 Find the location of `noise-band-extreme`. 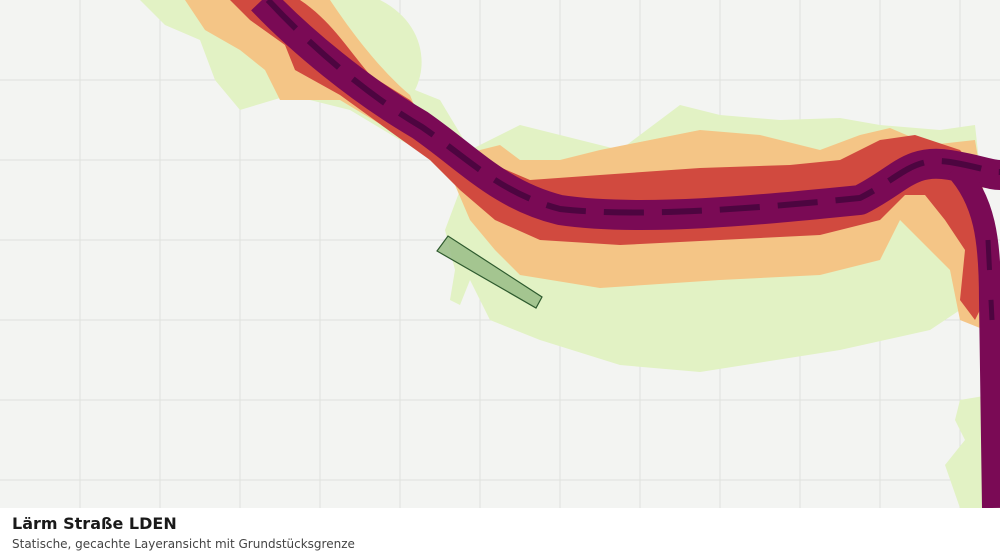

noise-band-extreme is located at coordinates (990, 280).